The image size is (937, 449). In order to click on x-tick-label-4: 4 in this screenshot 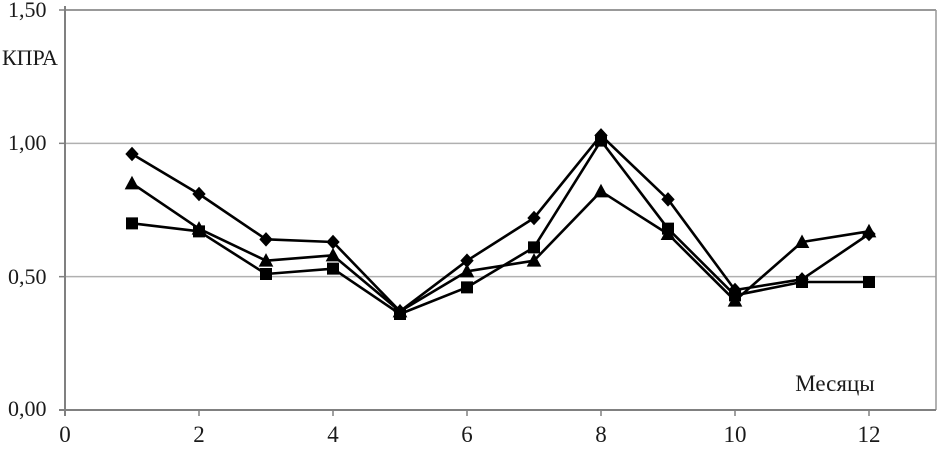, I will do `click(333, 434)`.